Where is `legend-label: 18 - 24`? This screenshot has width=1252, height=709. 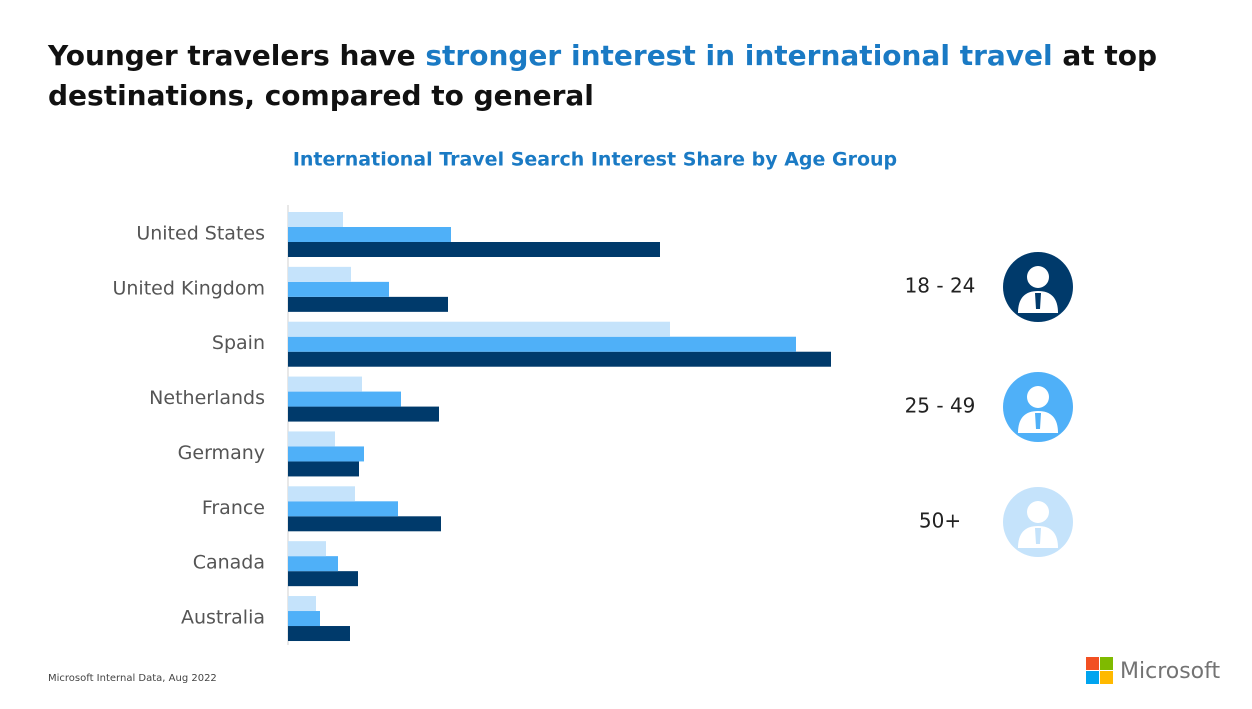
legend-label: 18 - 24 is located at coordinates (940, 286).